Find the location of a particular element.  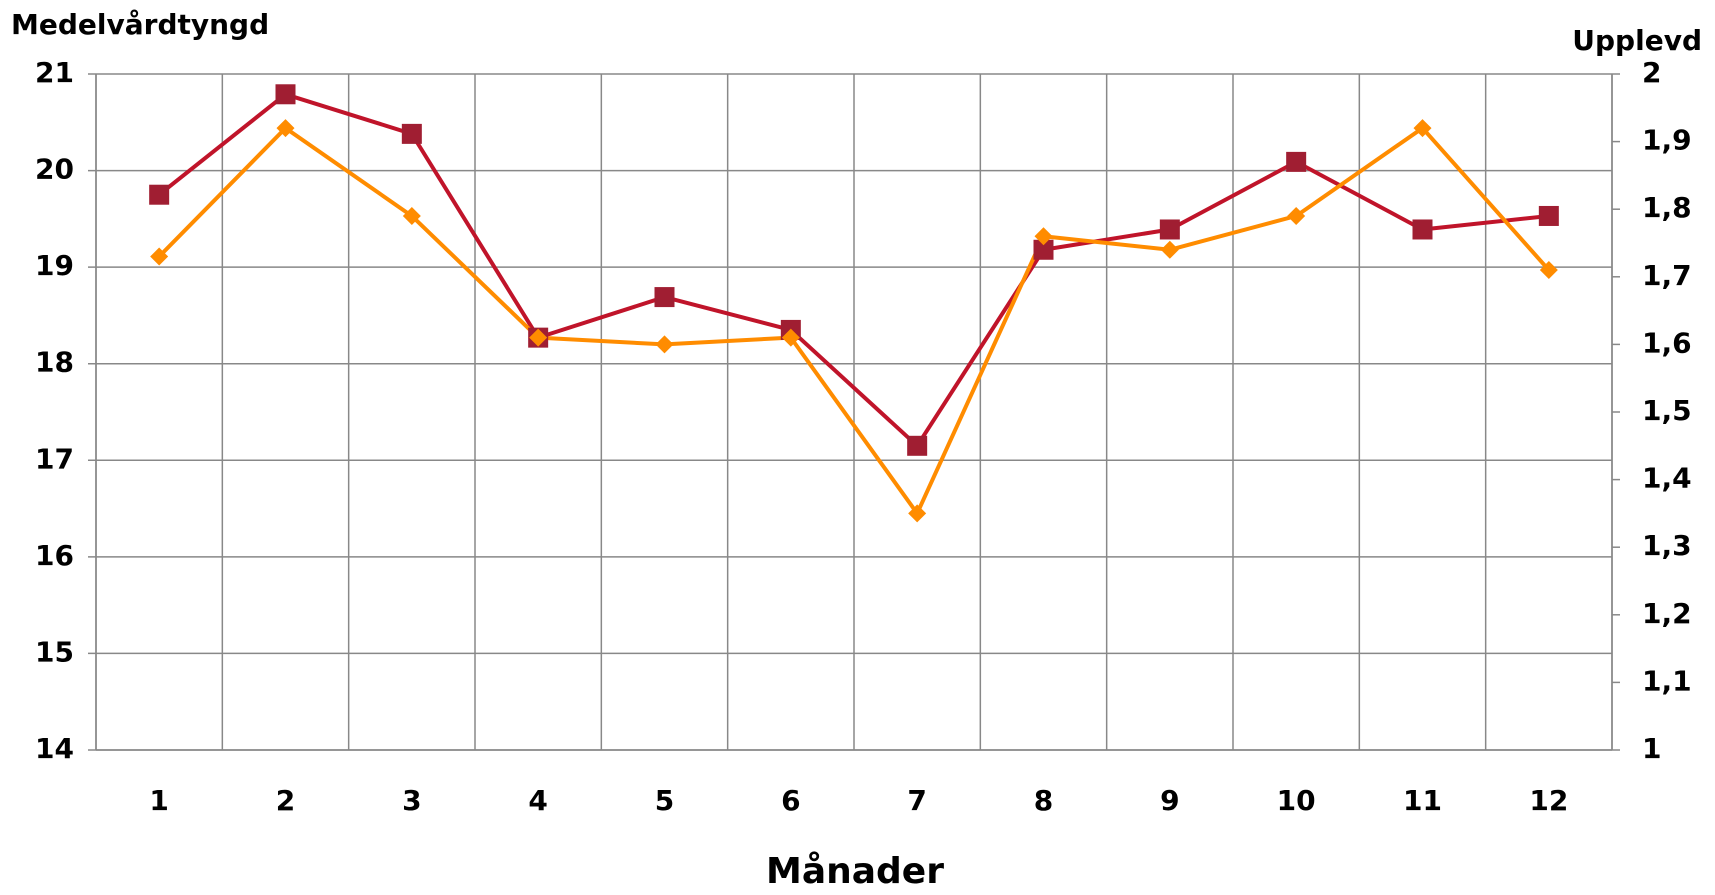

x-tick-label: 1 is located at coordinates (158, 800).